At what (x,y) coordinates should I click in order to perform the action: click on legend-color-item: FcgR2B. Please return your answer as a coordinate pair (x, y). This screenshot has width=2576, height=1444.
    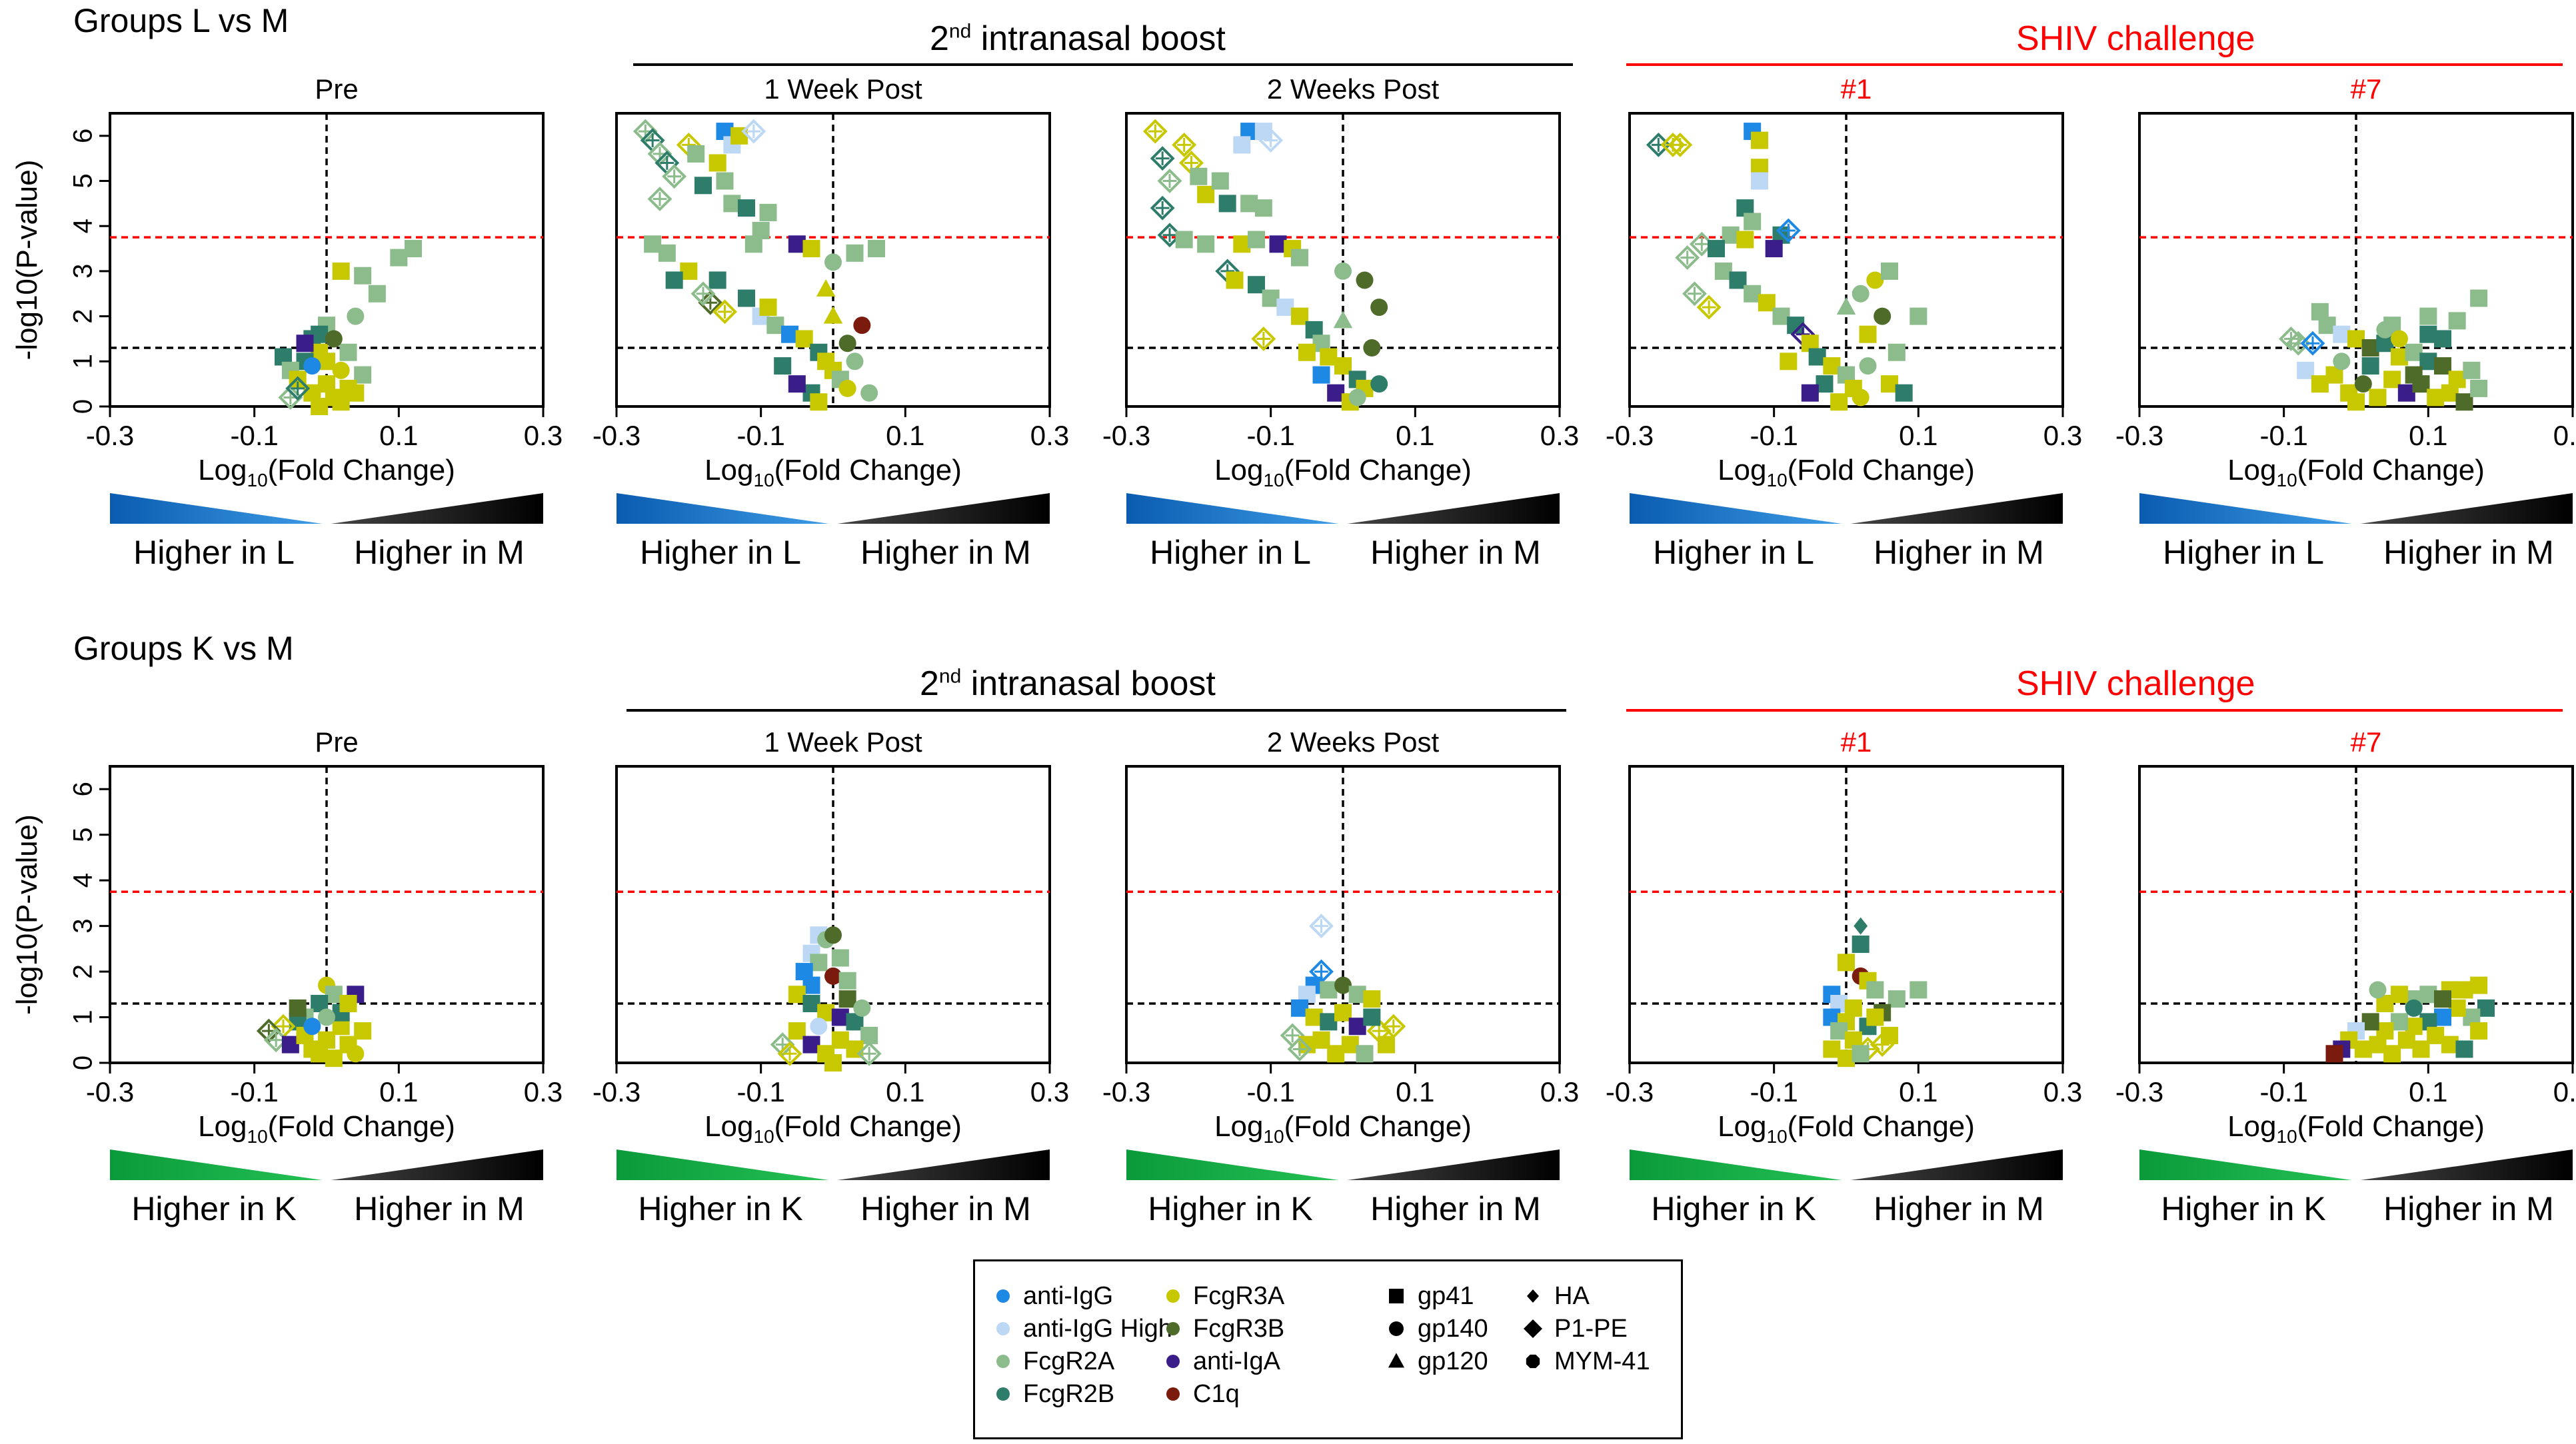
    Looking at the image, I should click on (1055, 1394).